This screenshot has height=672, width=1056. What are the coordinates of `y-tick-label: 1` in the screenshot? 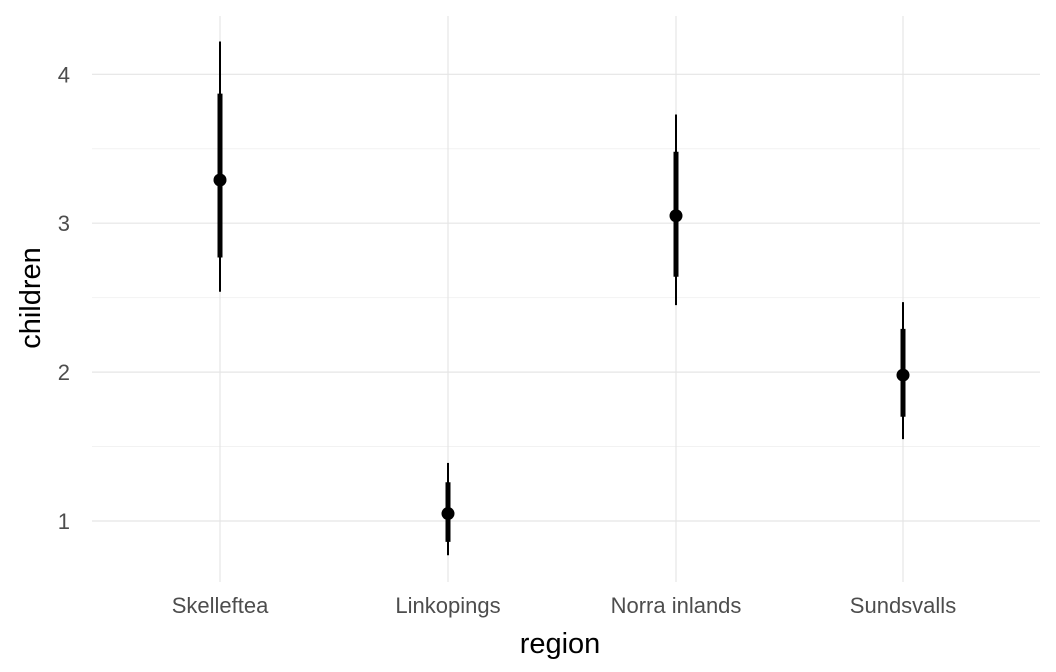 It's located at (64, 521).